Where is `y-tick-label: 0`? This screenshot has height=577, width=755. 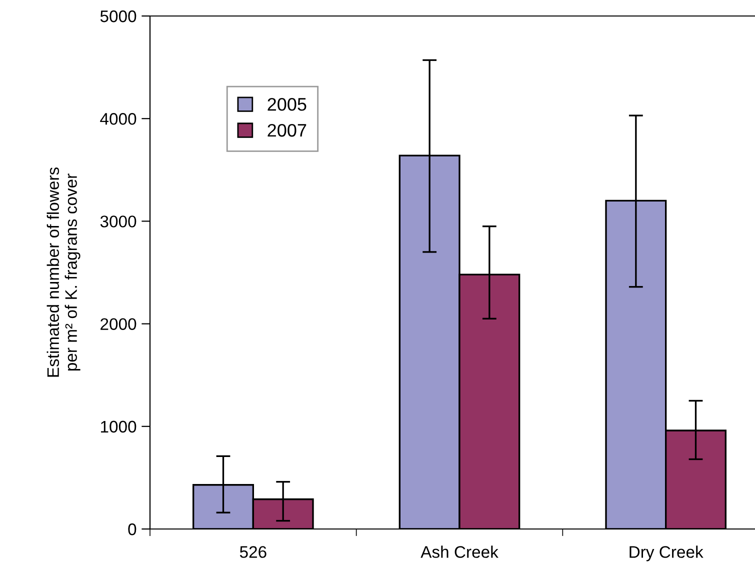
y-tick-label: 0 is located at coordinates (132, 529).